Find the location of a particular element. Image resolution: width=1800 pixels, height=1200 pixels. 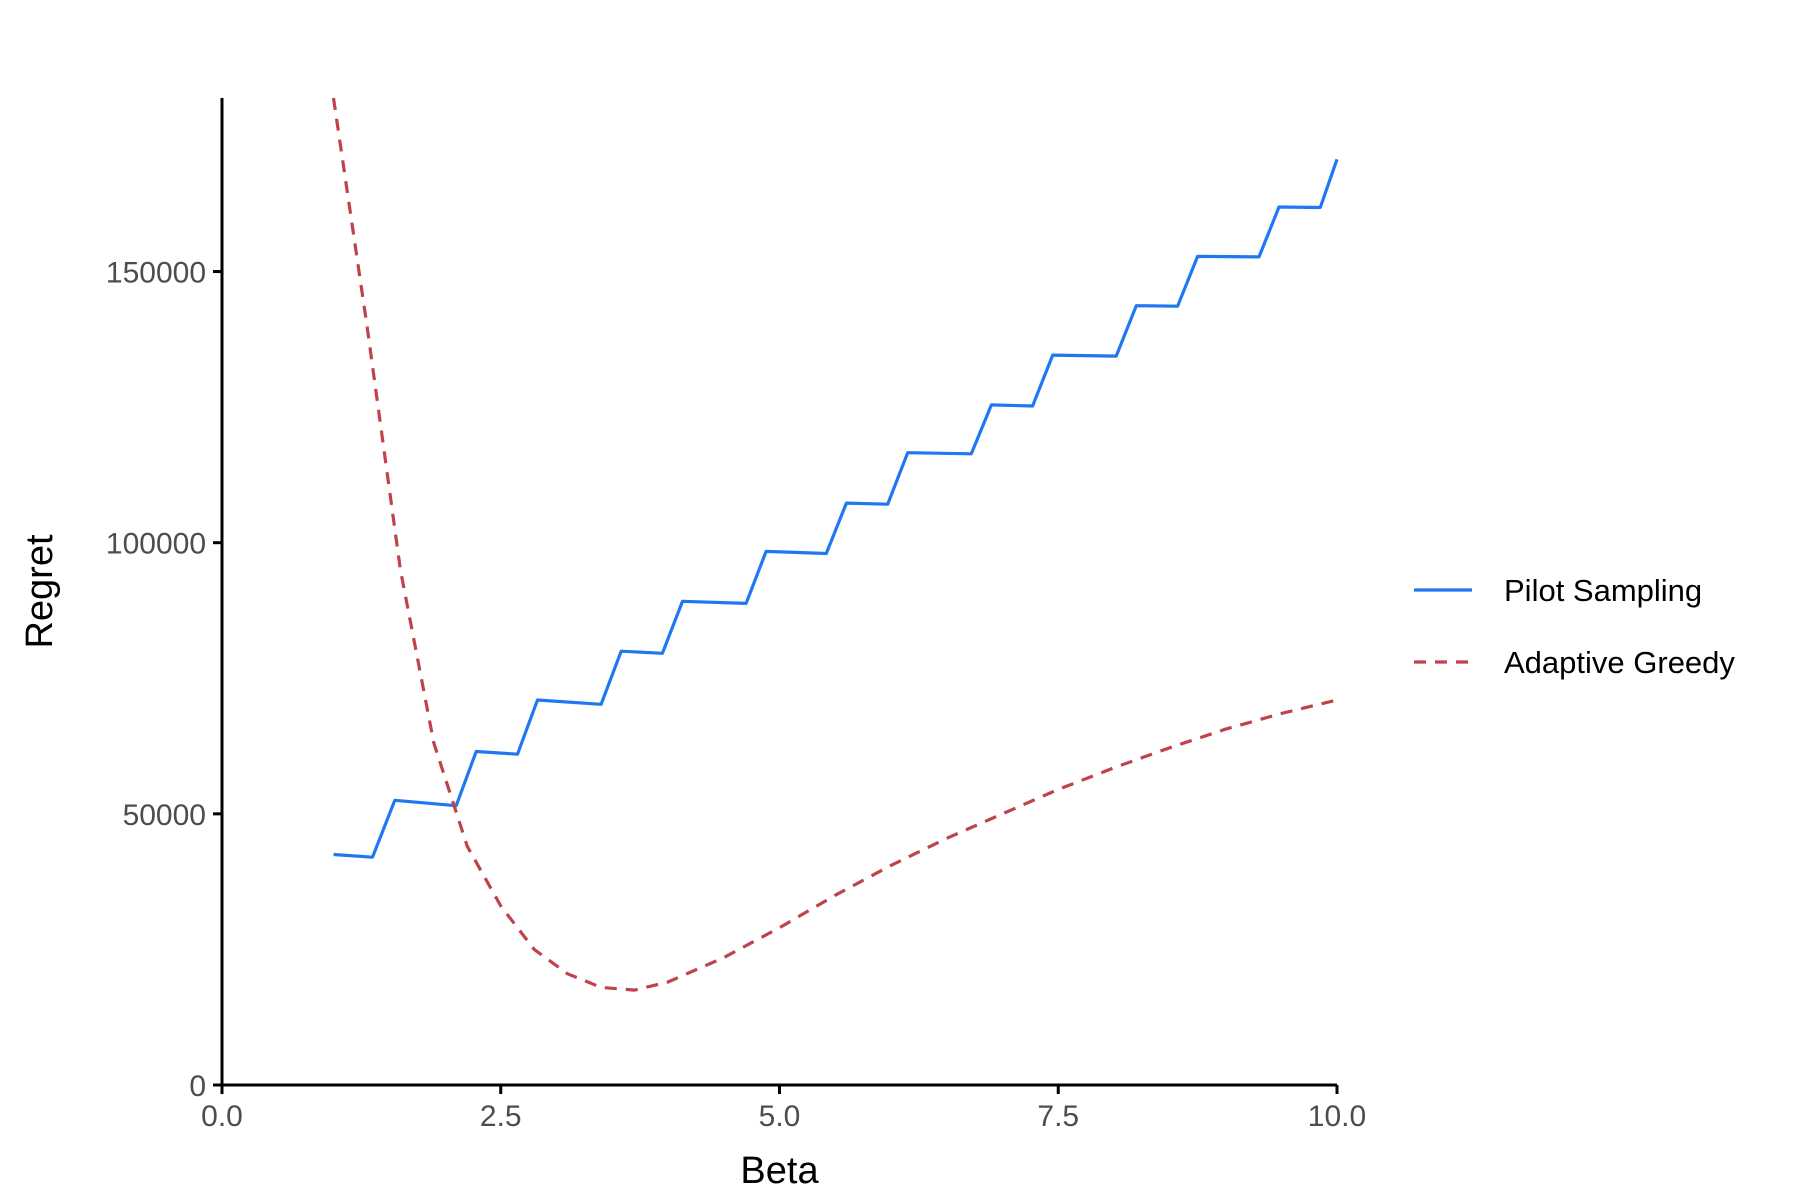

legend: Pilot Sampling Adaptive Greedy is located at coordinates (1574, 626).